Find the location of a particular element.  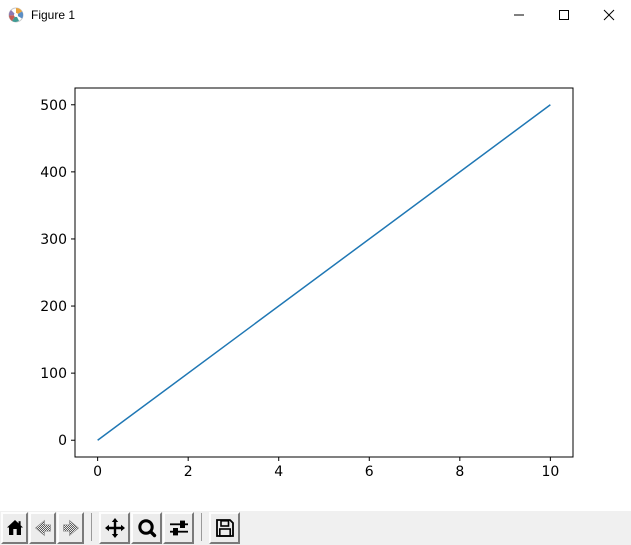

toolbar-back-button is located at coordinates (42, 528).